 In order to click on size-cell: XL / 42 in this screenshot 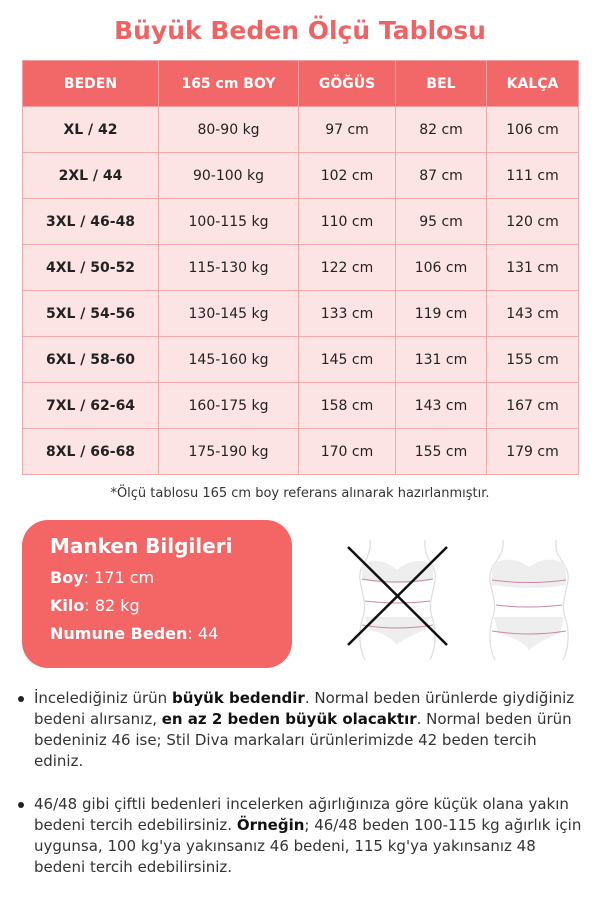, I will do `click(90, 129)`.